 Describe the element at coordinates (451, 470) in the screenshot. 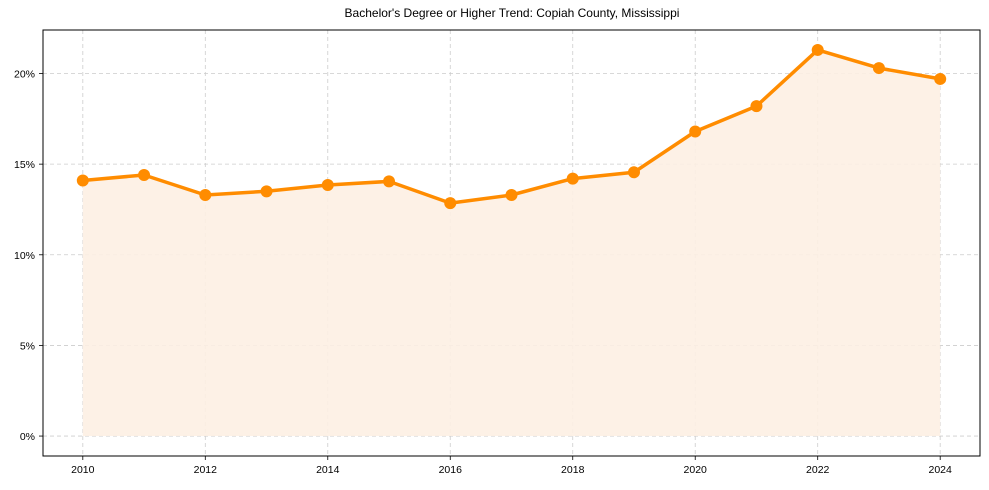

I see `x-tick-label: 2016` at that location.